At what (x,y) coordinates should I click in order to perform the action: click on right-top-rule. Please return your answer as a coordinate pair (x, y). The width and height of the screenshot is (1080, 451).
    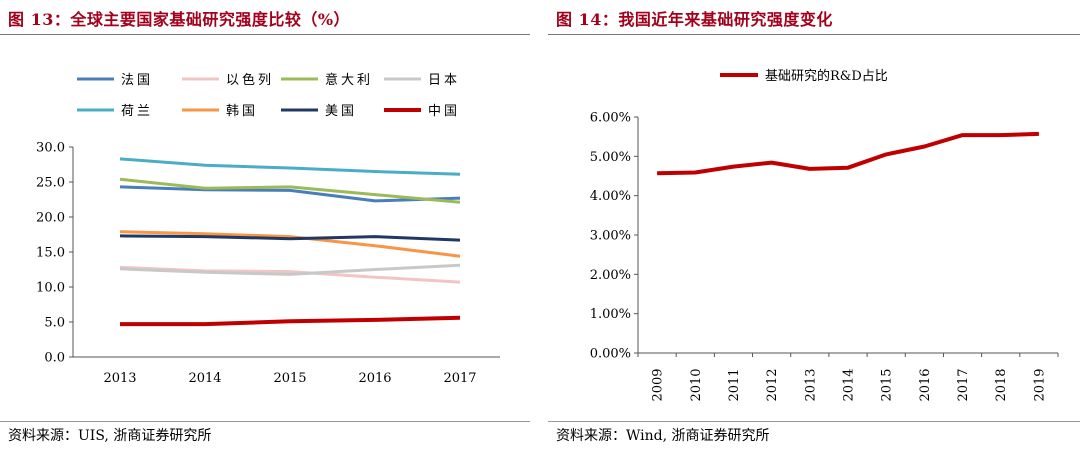
    Looking at the image, I should click on (814, 34).